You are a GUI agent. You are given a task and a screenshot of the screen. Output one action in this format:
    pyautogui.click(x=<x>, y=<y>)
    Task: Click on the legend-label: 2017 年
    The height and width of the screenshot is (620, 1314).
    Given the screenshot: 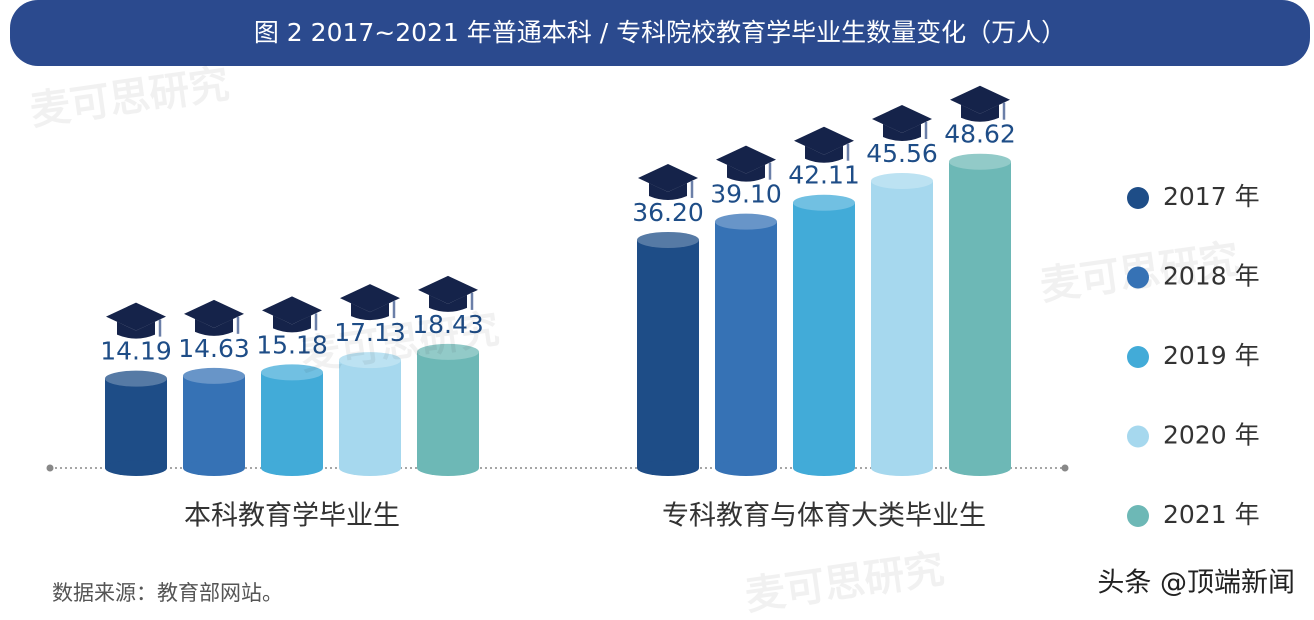 What is the action you would take?
    pyautogui.click(x=1211, y=196)
    